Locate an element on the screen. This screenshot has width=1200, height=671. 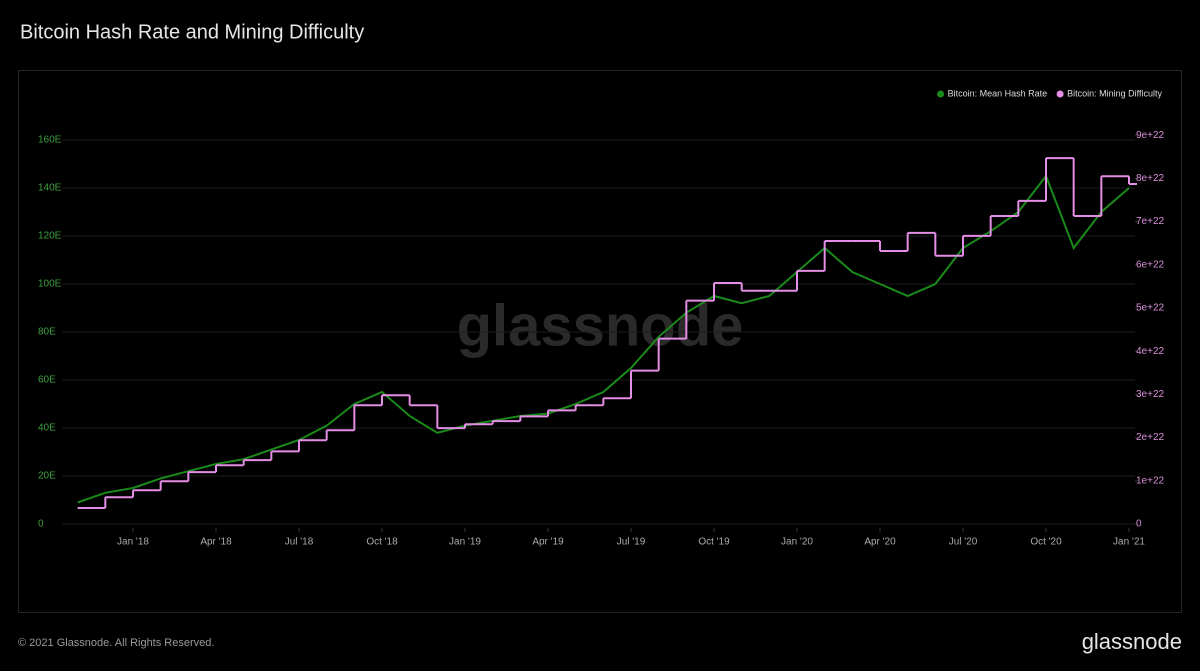
x-tick-label: Jul '20 is located at coordinates (963, 542).